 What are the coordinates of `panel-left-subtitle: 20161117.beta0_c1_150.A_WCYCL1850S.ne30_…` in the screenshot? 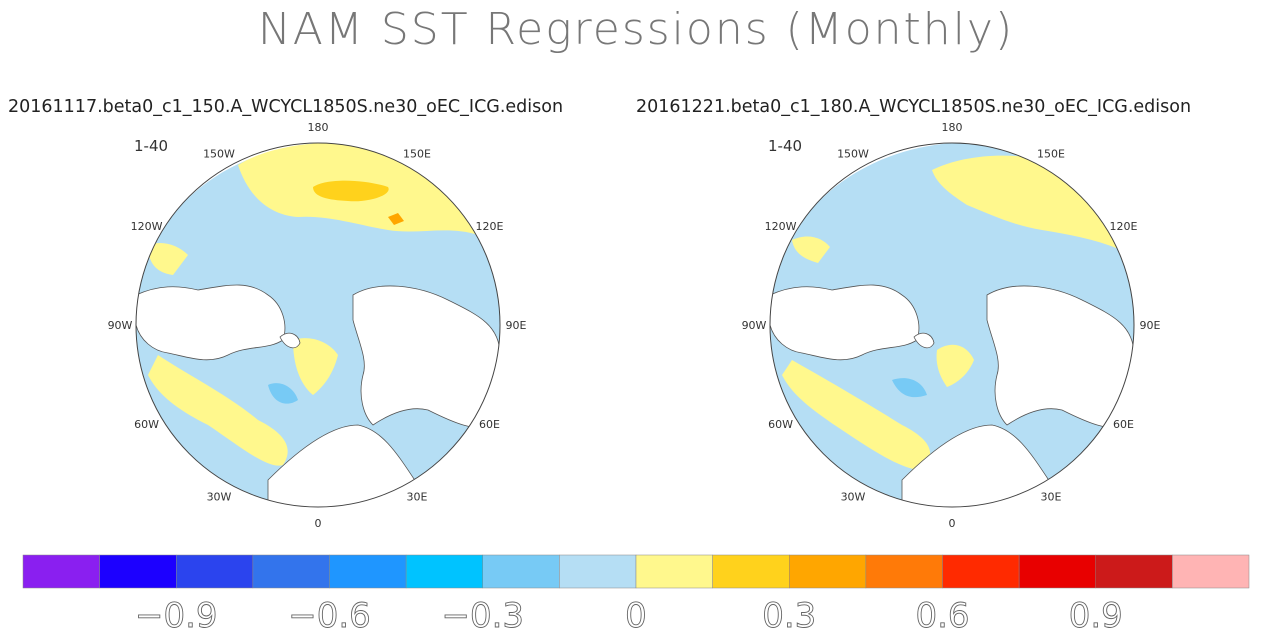 It's located at (286, 107).